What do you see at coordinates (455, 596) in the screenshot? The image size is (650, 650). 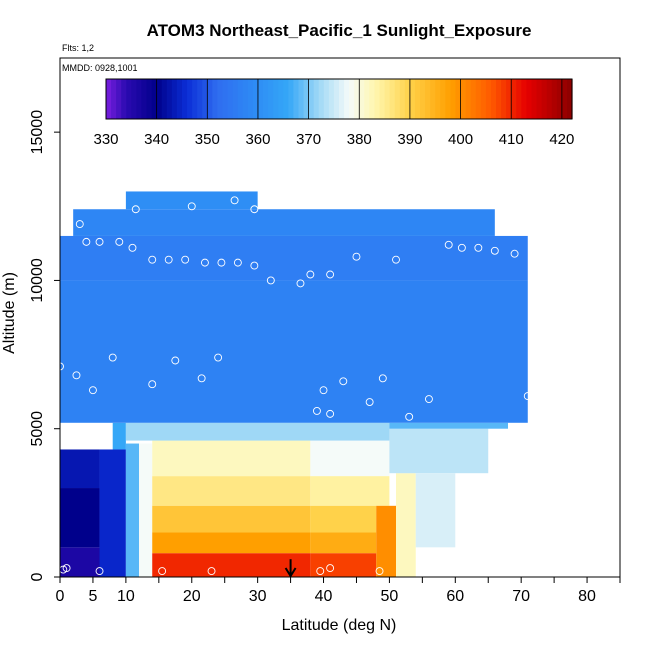 I see `x-tick-label: 60` at bounding box center [455, 596].